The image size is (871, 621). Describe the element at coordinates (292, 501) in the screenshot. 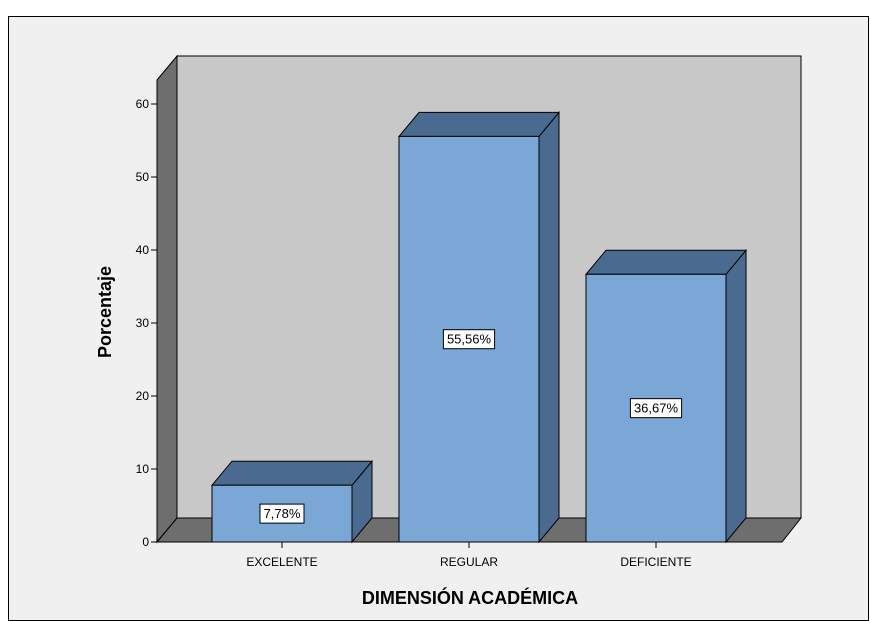

I see `bar-excelente: 7,78%` at that location.